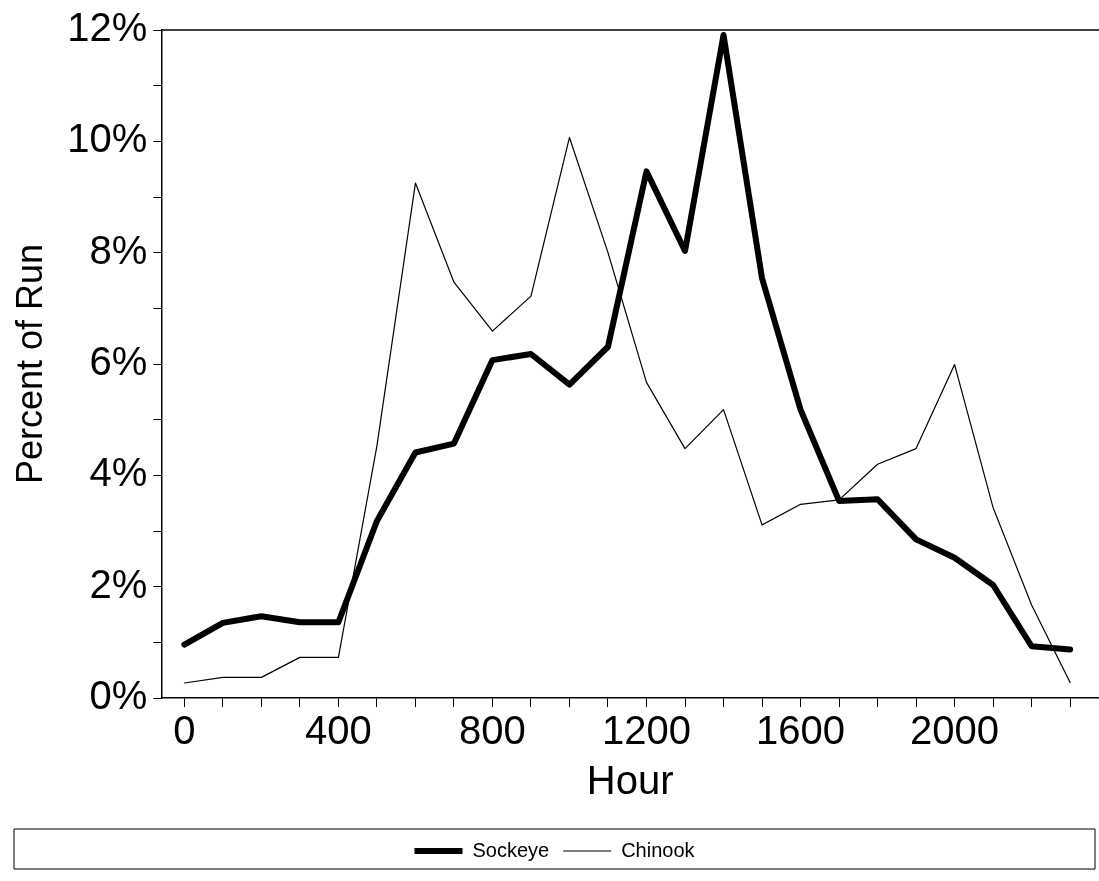  What do you see at coordinates (511, 849) in the screenshot?
I see `legend-label: Sockeye` at bounding box center [511, 849].